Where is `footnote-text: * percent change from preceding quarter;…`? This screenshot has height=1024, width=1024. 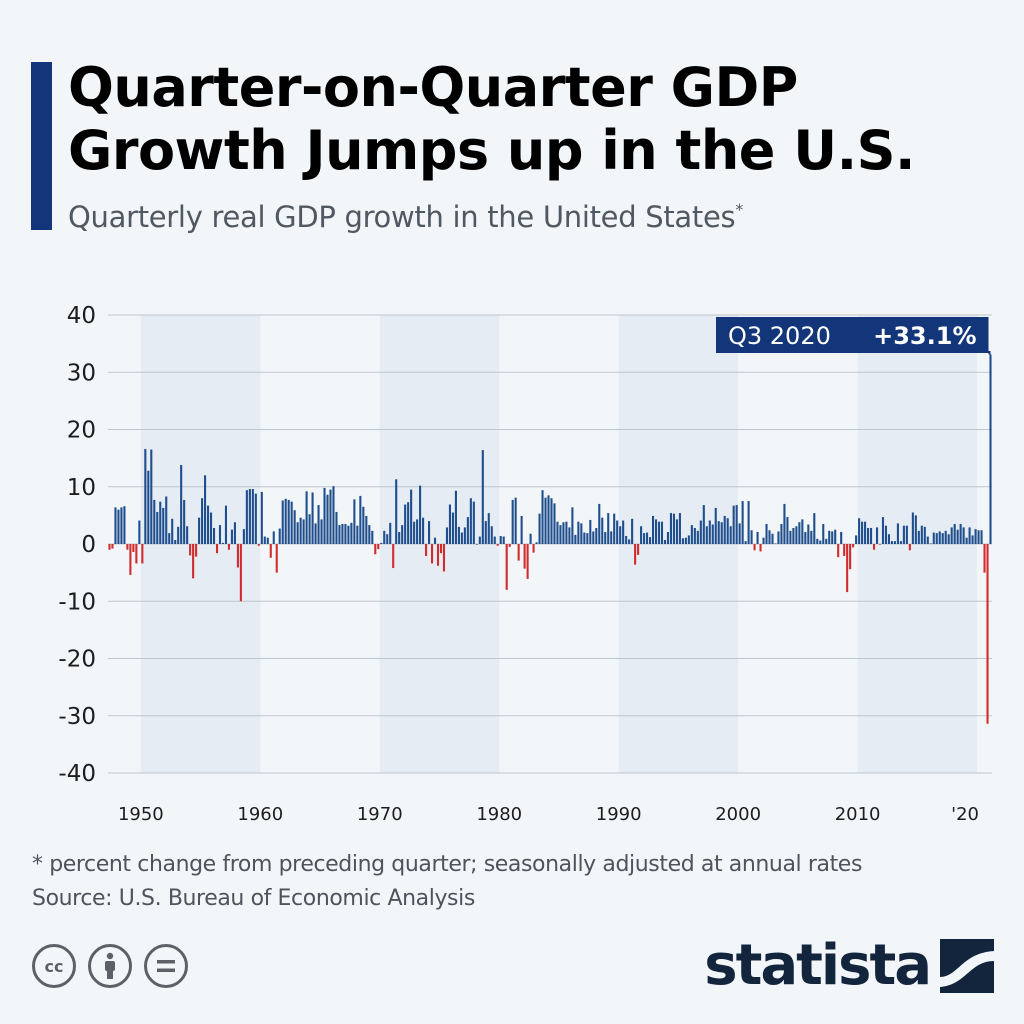
footnote-text: * percent change from preceding quarter;… is located at coordinates (447, 864).